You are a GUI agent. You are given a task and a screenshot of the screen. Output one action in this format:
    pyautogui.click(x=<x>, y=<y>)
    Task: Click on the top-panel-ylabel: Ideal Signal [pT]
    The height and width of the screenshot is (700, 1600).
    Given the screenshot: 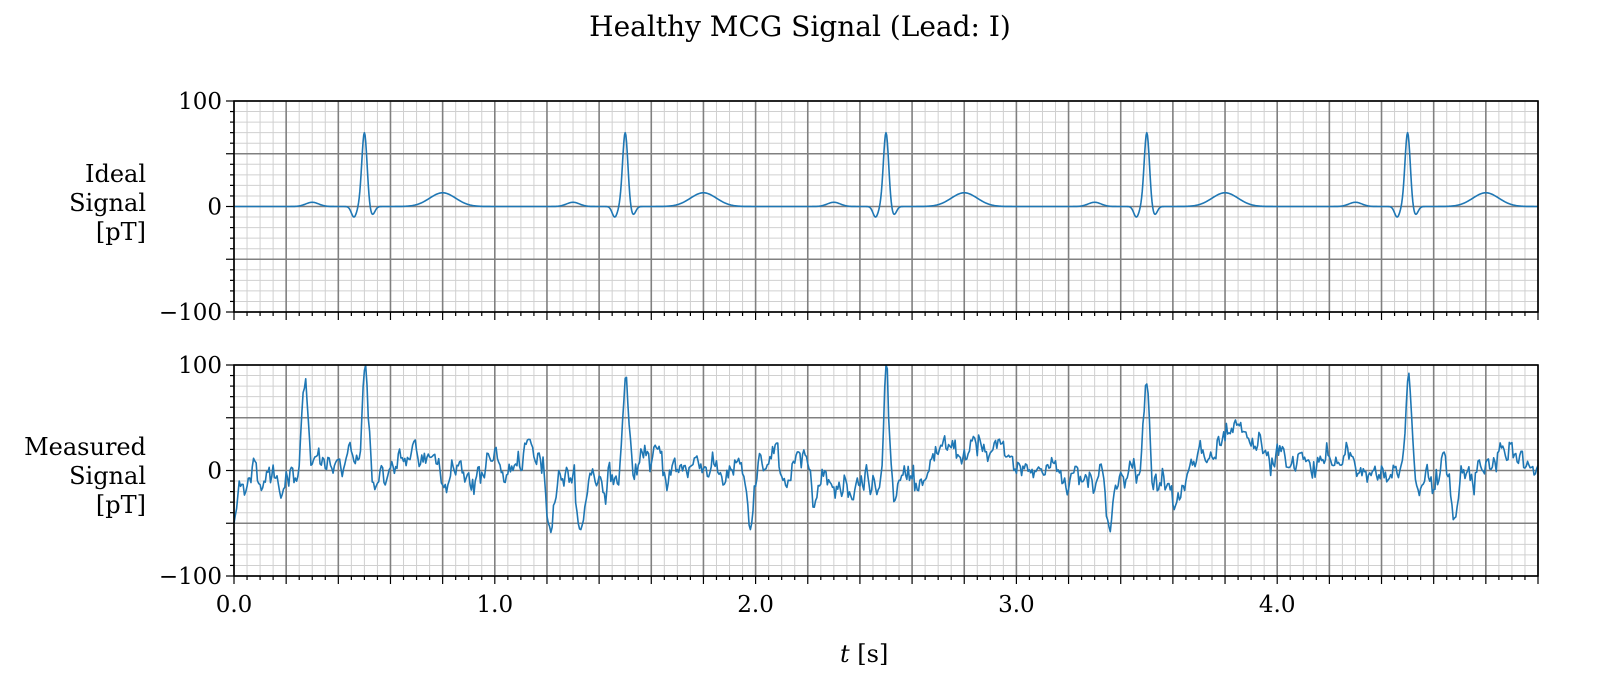 What is the action you would take?
    pyautogui.click(x=78, y=203)
    